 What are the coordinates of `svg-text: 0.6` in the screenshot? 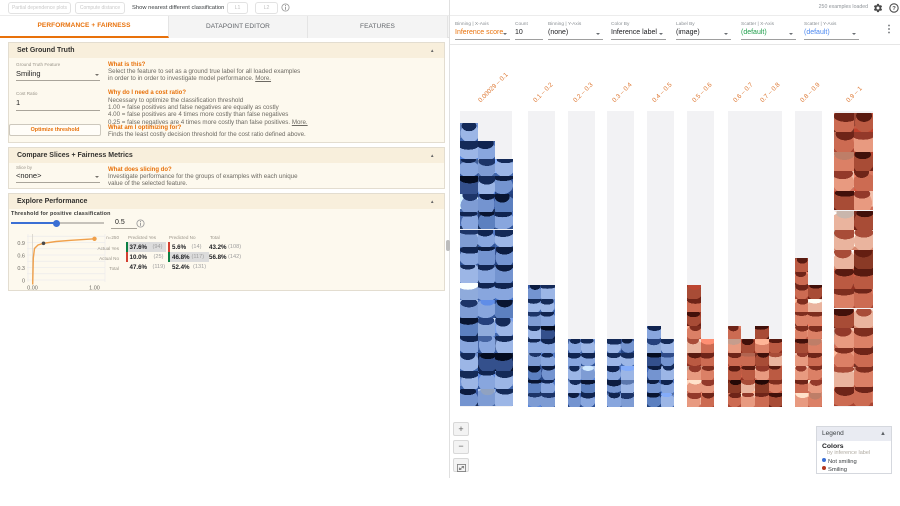 It's located at (21, 256).